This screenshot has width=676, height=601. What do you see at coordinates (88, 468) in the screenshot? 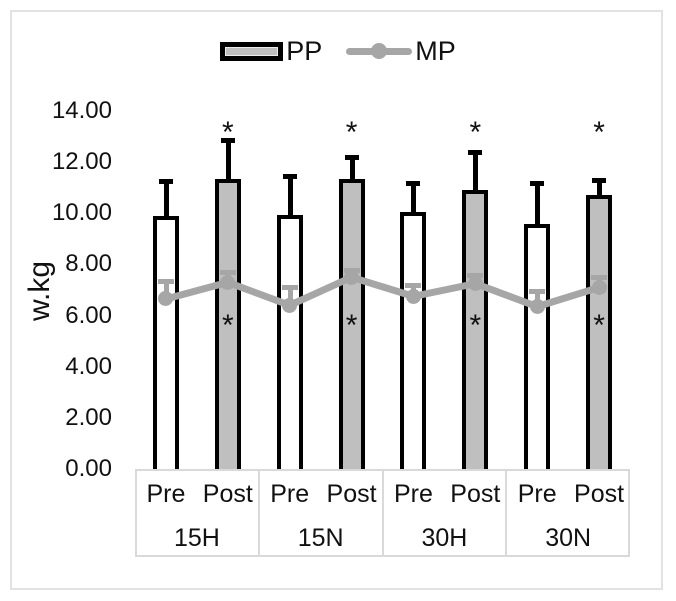
I see `y-tick-0.00: 0.00` at bounding box center [88, 468].